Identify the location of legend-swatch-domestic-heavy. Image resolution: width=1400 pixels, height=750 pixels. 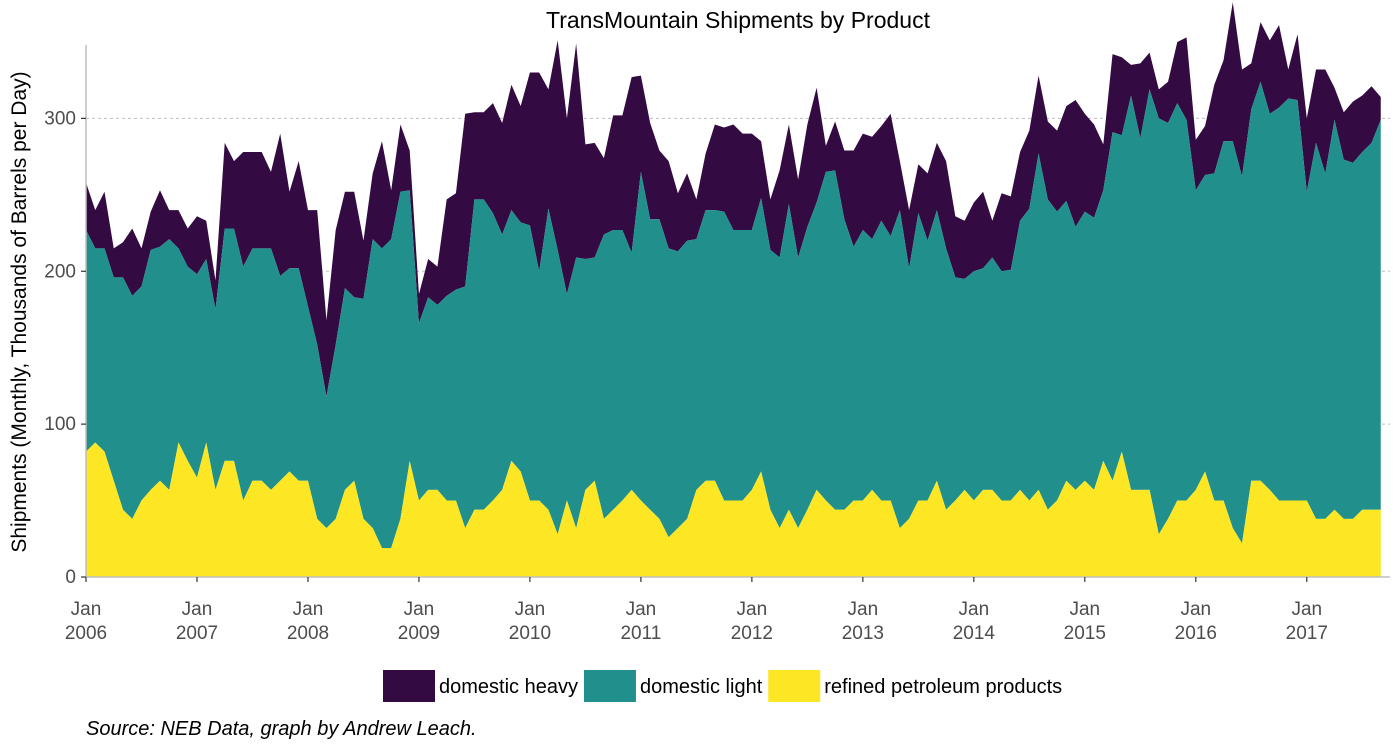
(409, 686).